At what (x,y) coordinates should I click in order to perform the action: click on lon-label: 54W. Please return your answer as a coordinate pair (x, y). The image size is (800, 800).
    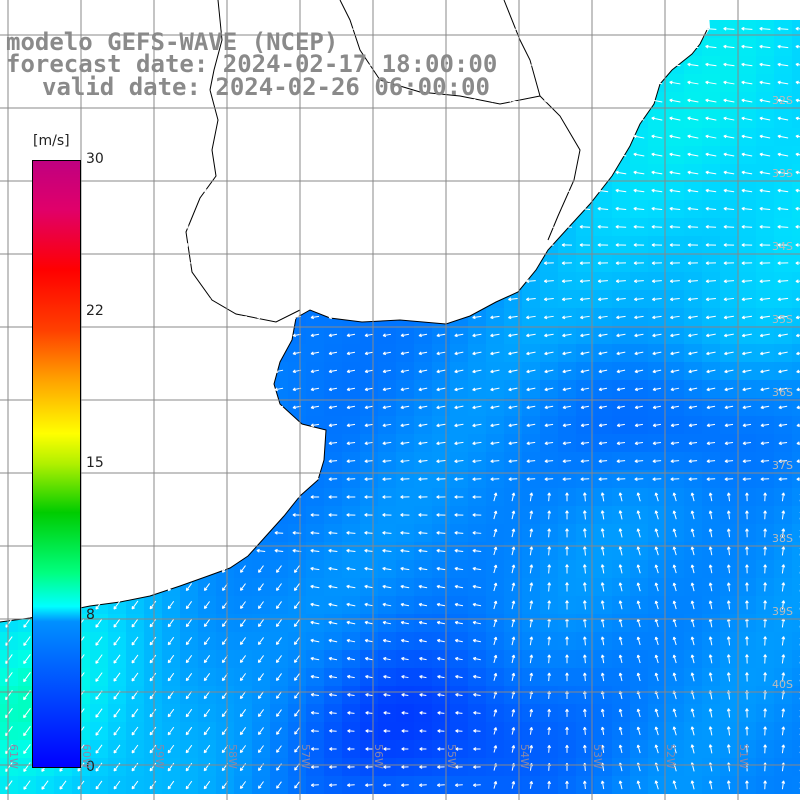
    Looking at the image, I should click on (524, 756).